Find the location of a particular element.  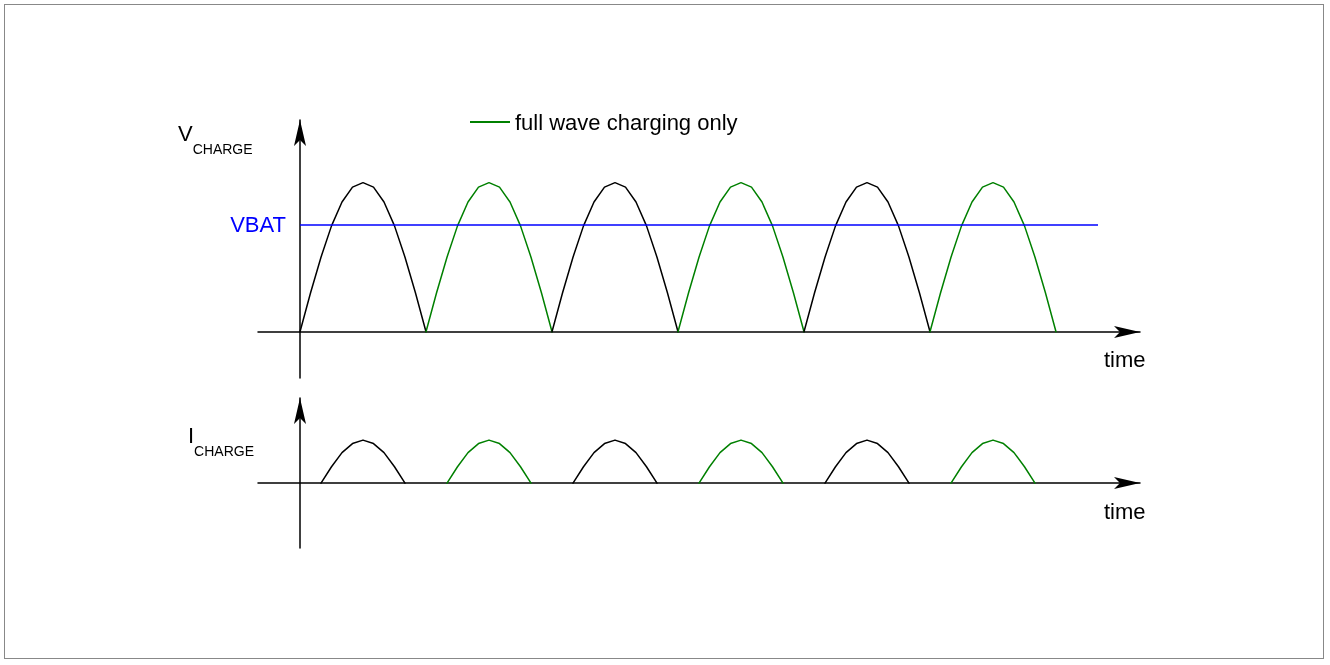

legend-label: full wave charging only is located at coordinates (626, 122).